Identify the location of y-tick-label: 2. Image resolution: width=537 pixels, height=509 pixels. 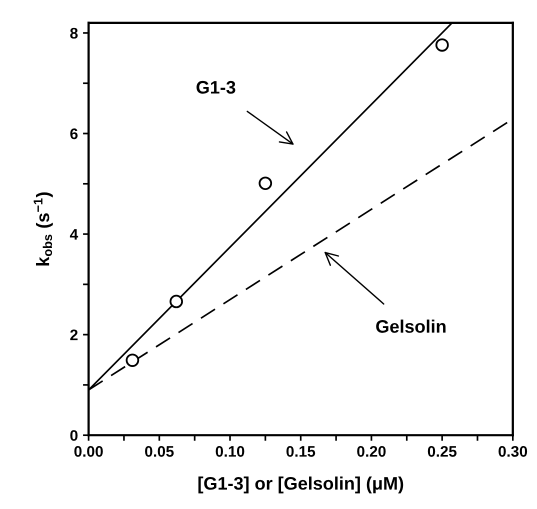
(74, 335).